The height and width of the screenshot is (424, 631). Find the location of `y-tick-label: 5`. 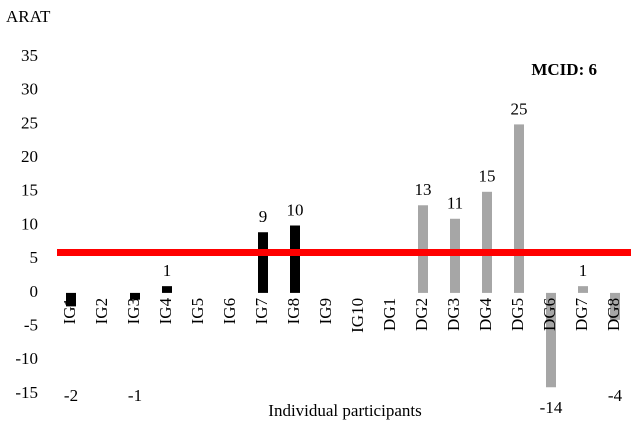

y-tick-label: 5 is located at coordinates (34, 257).